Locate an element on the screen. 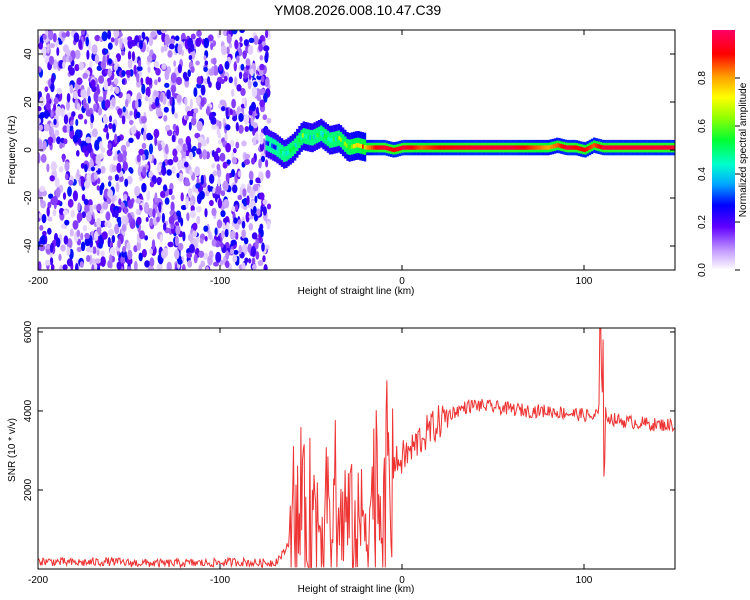 The width and height of the screenshot is (750, 600). colorbar-tick-label: 0.2 is located at coordinates (702, 222).